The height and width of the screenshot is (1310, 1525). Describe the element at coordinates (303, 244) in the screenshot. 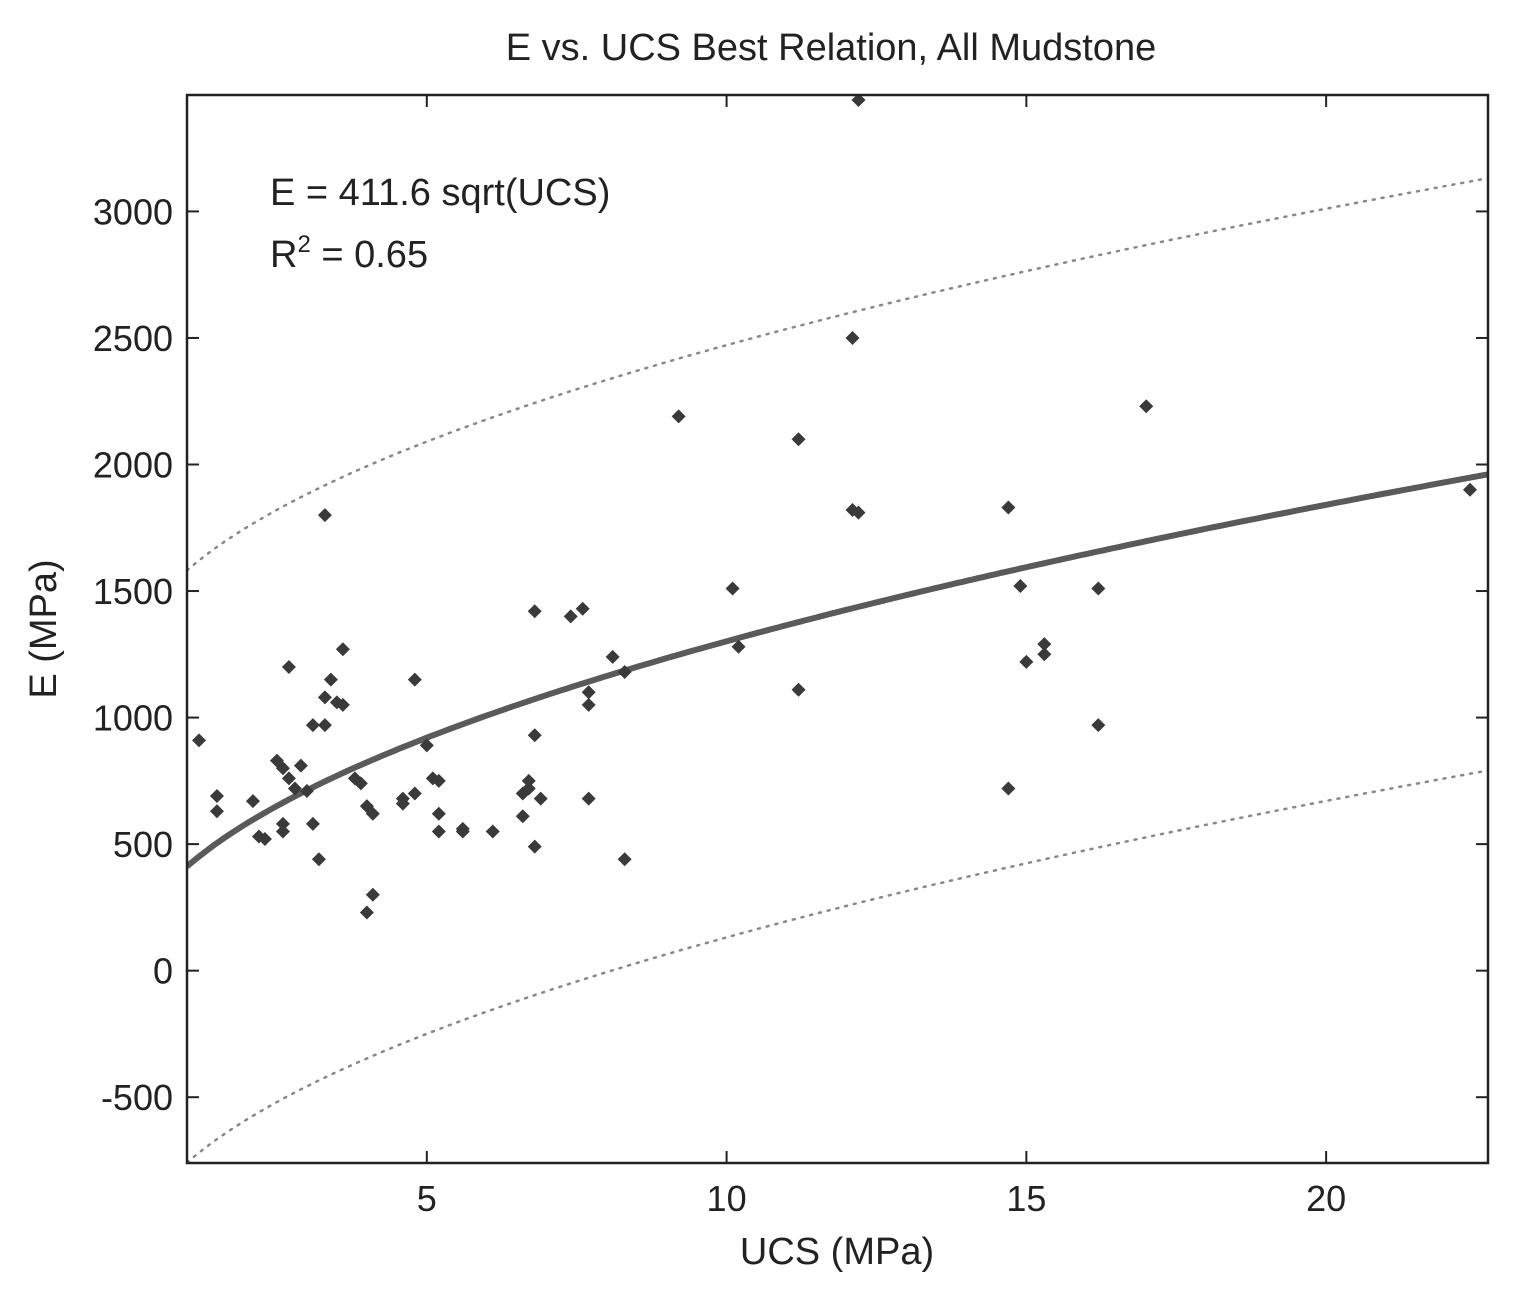

I see `r-squared-exponent: 2` at that location.